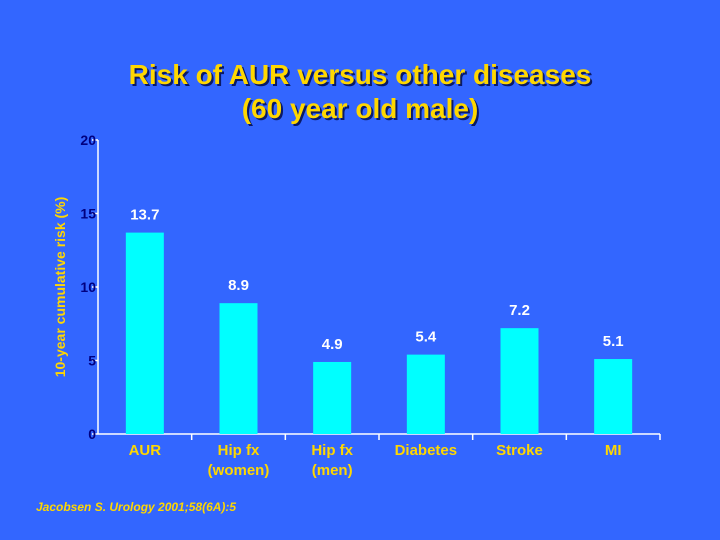 The width and height of the screenshot is (720, 540). I want to click on x-category-label: Stroke, so click(519, 450).